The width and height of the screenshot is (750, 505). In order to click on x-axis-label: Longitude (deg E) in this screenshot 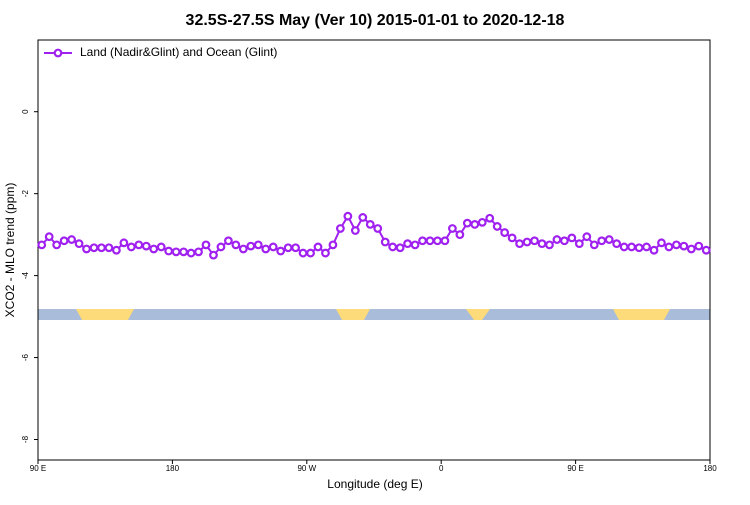, I will do `click(374, 484)`.